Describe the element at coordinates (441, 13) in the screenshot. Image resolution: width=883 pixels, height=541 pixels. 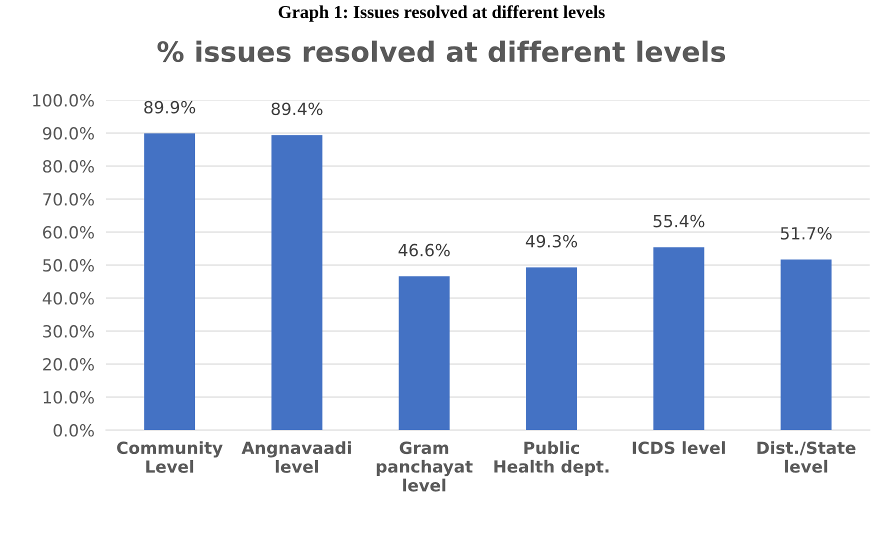
I see `caption: Graph 1: Issues resolved at different levels` at that location.